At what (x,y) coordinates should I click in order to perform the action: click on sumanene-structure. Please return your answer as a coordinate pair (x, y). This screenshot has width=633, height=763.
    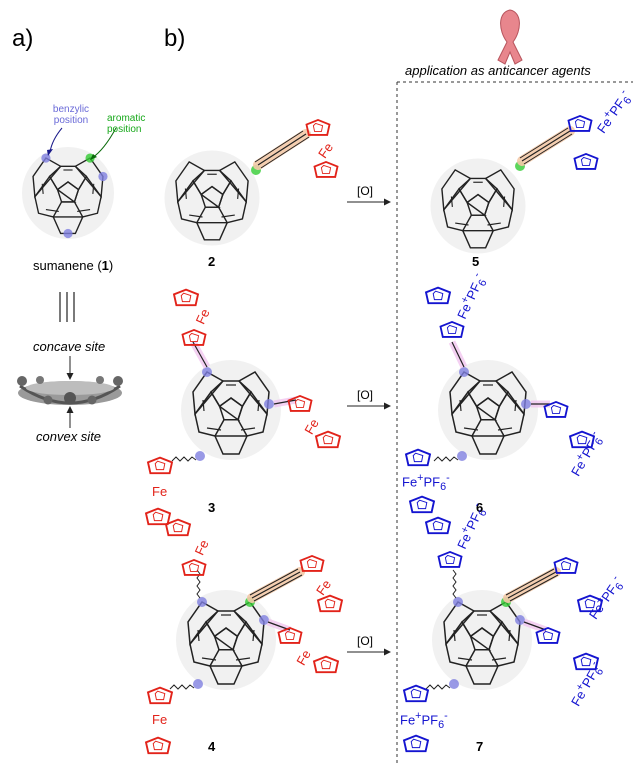
    Looking at the image, I should click on (68, 193).